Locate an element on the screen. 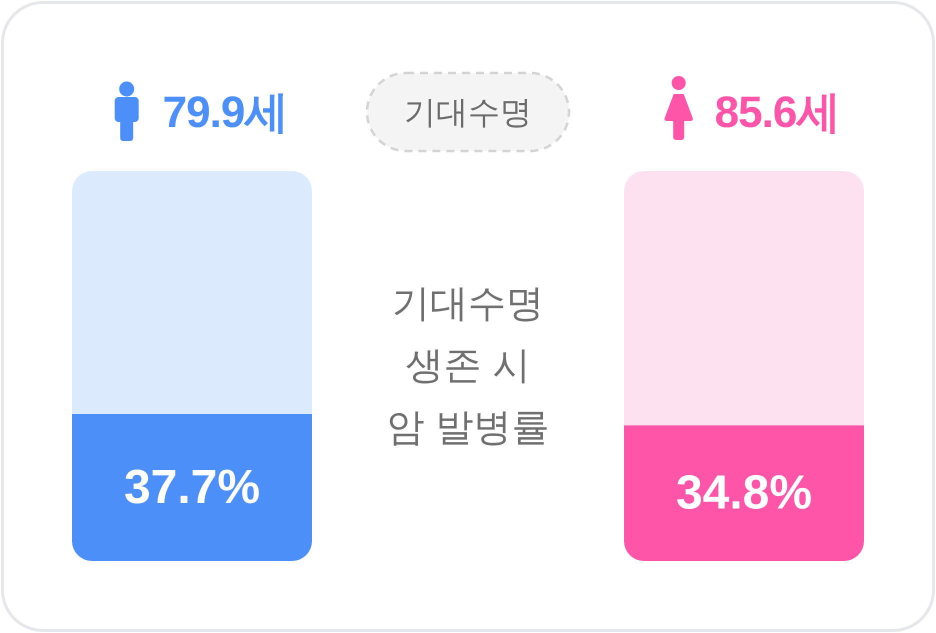 The height and width of the screenshot is (633, 936). data-label: 34.8% is located at coordinates (744, 493).